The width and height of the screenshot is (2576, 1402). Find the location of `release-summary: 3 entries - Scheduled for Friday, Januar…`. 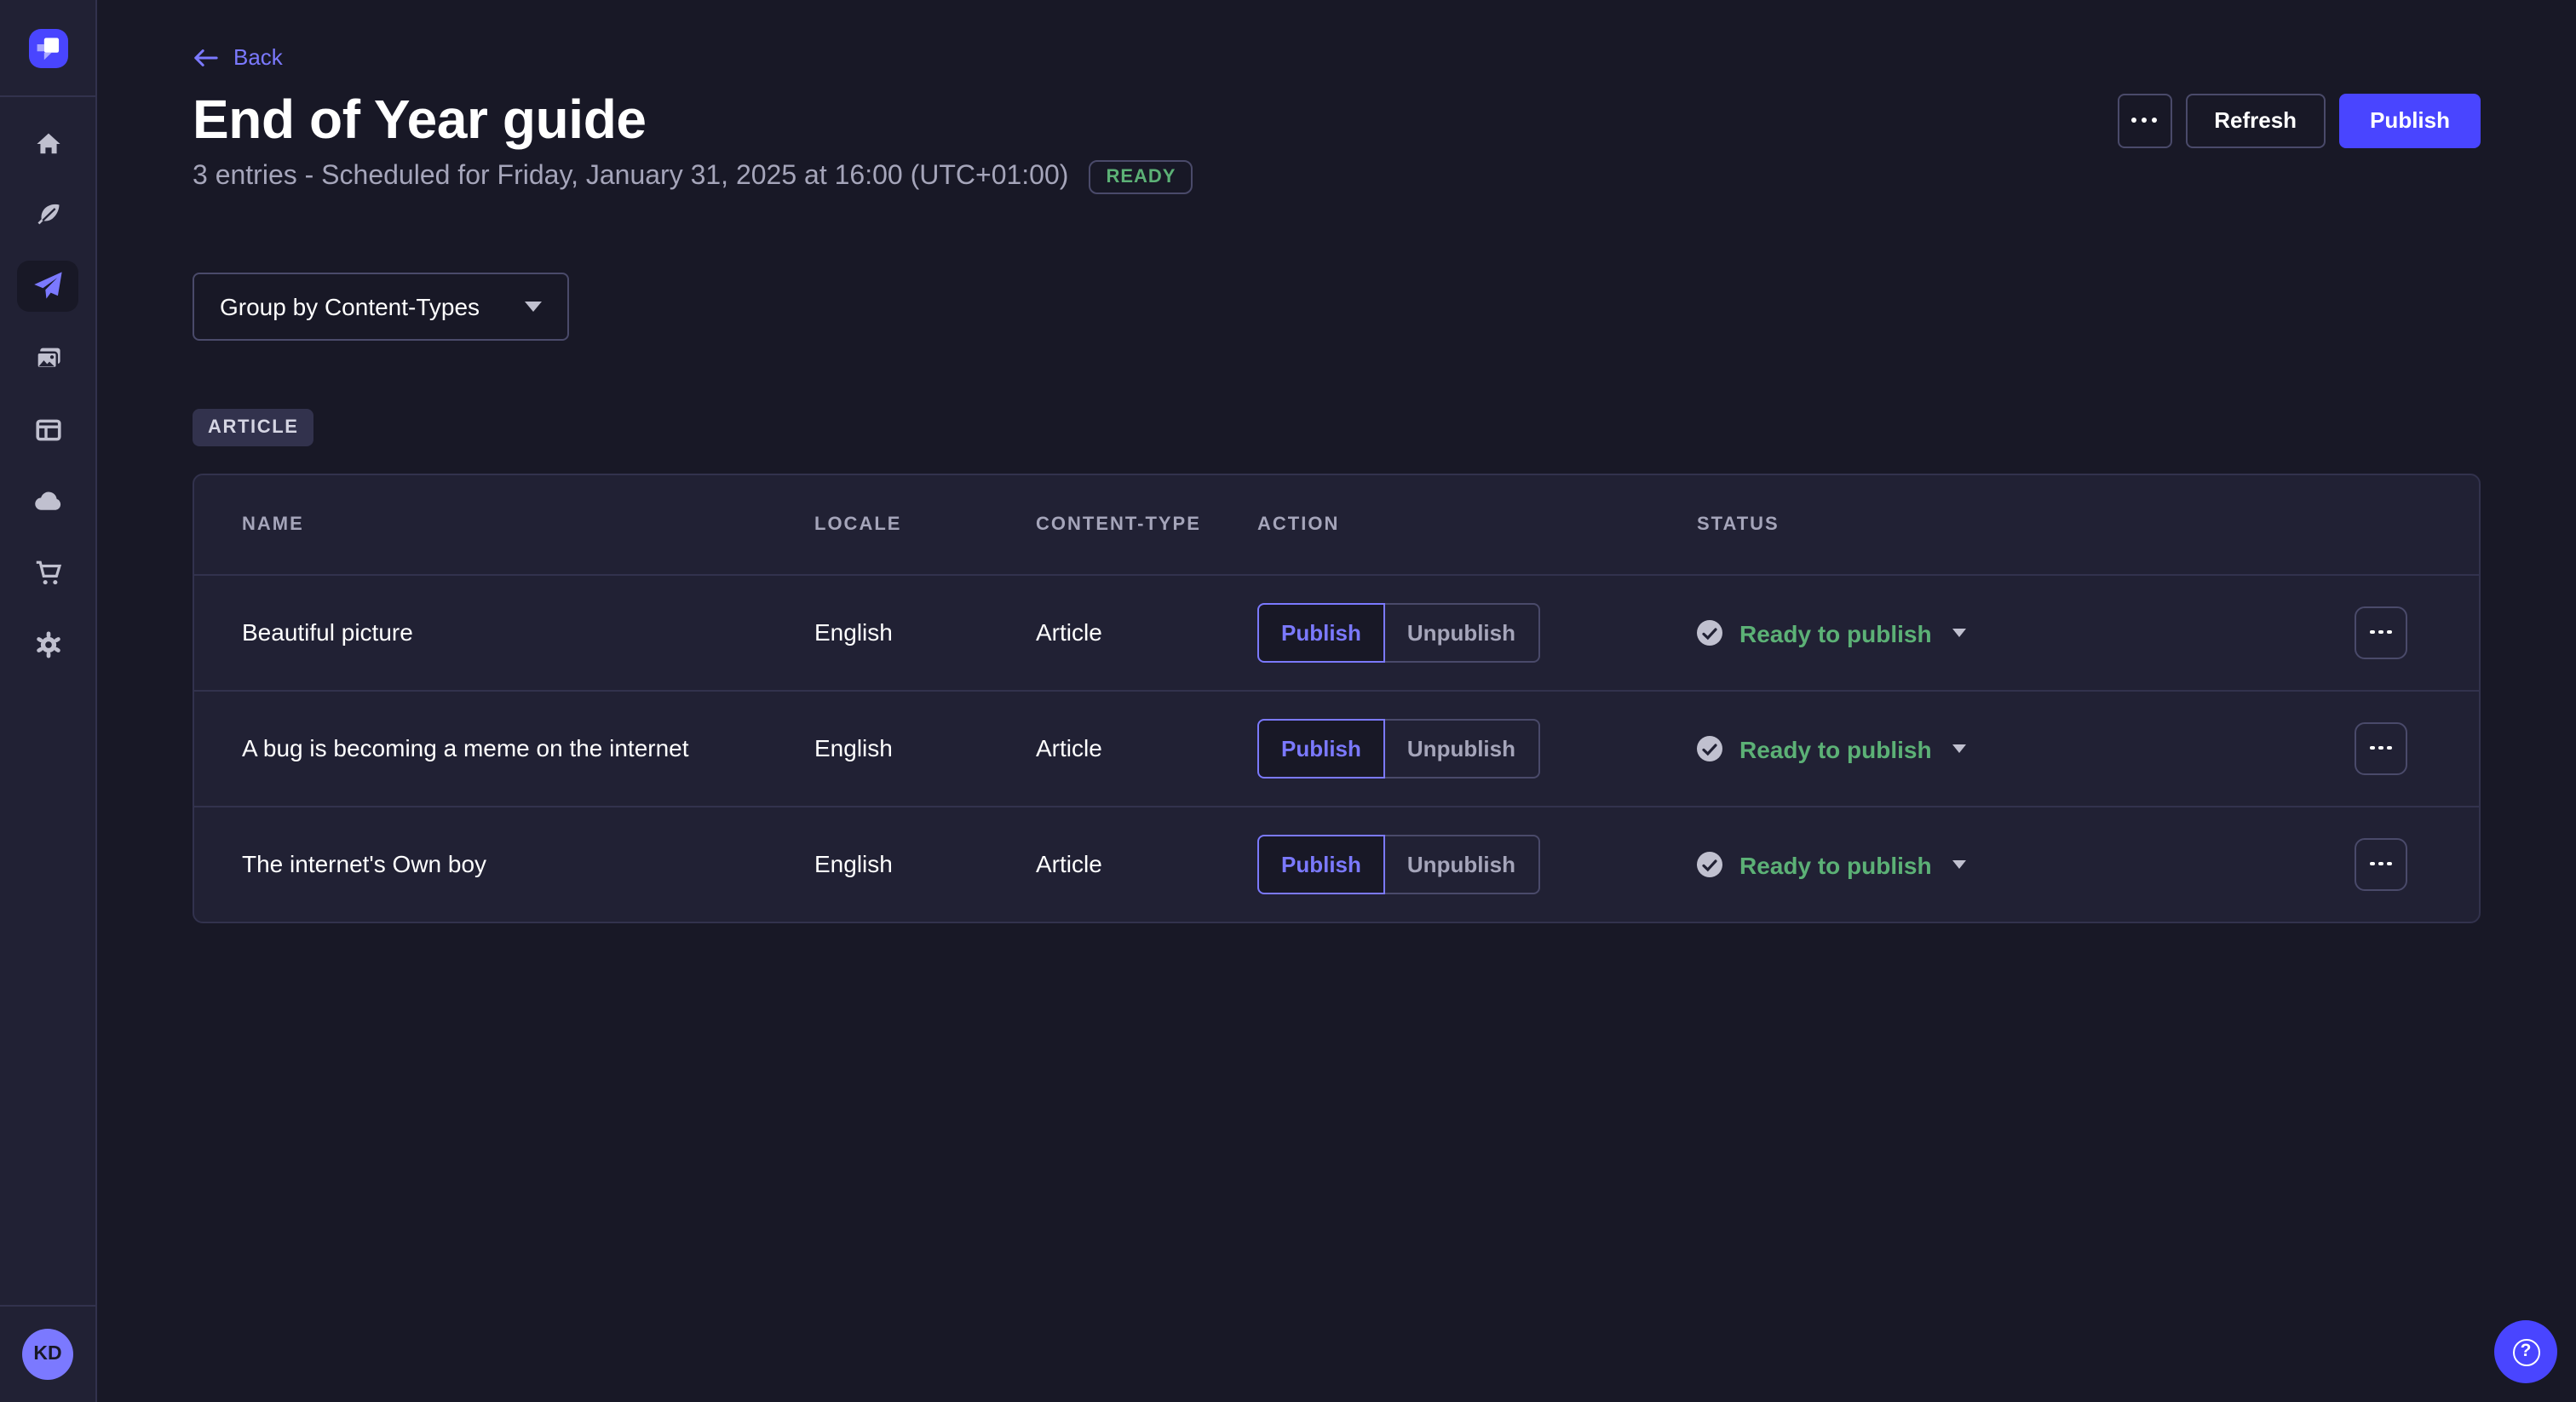

release-summary: 3 entries - Scheduled for Friday, Januar… is located at coordinates (631, 175).